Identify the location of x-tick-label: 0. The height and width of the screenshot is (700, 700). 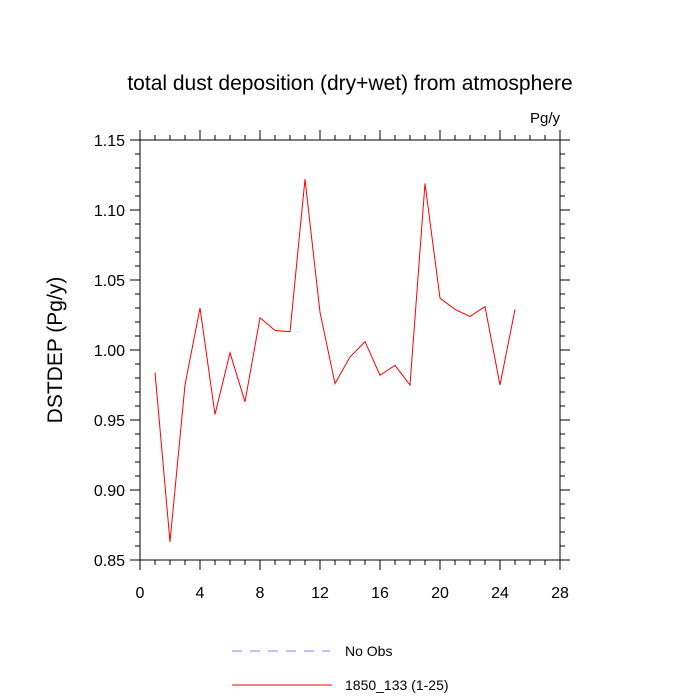
(140, 593).